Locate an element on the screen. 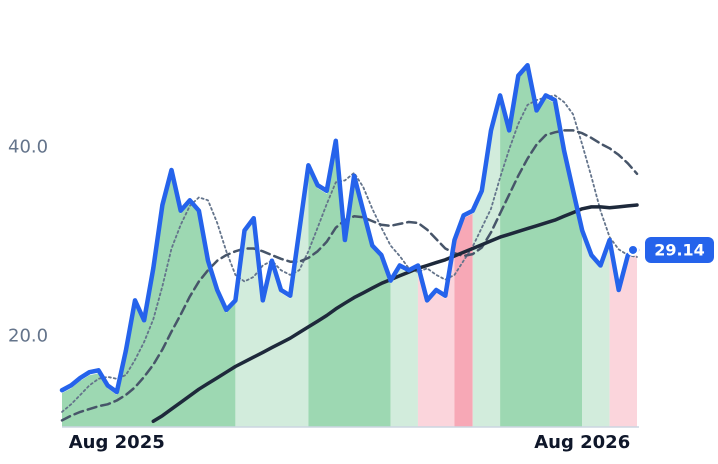 The height and width of the screenshot is (464, 718). last-value-label: 29.14 is located at coordinates (679, 249).